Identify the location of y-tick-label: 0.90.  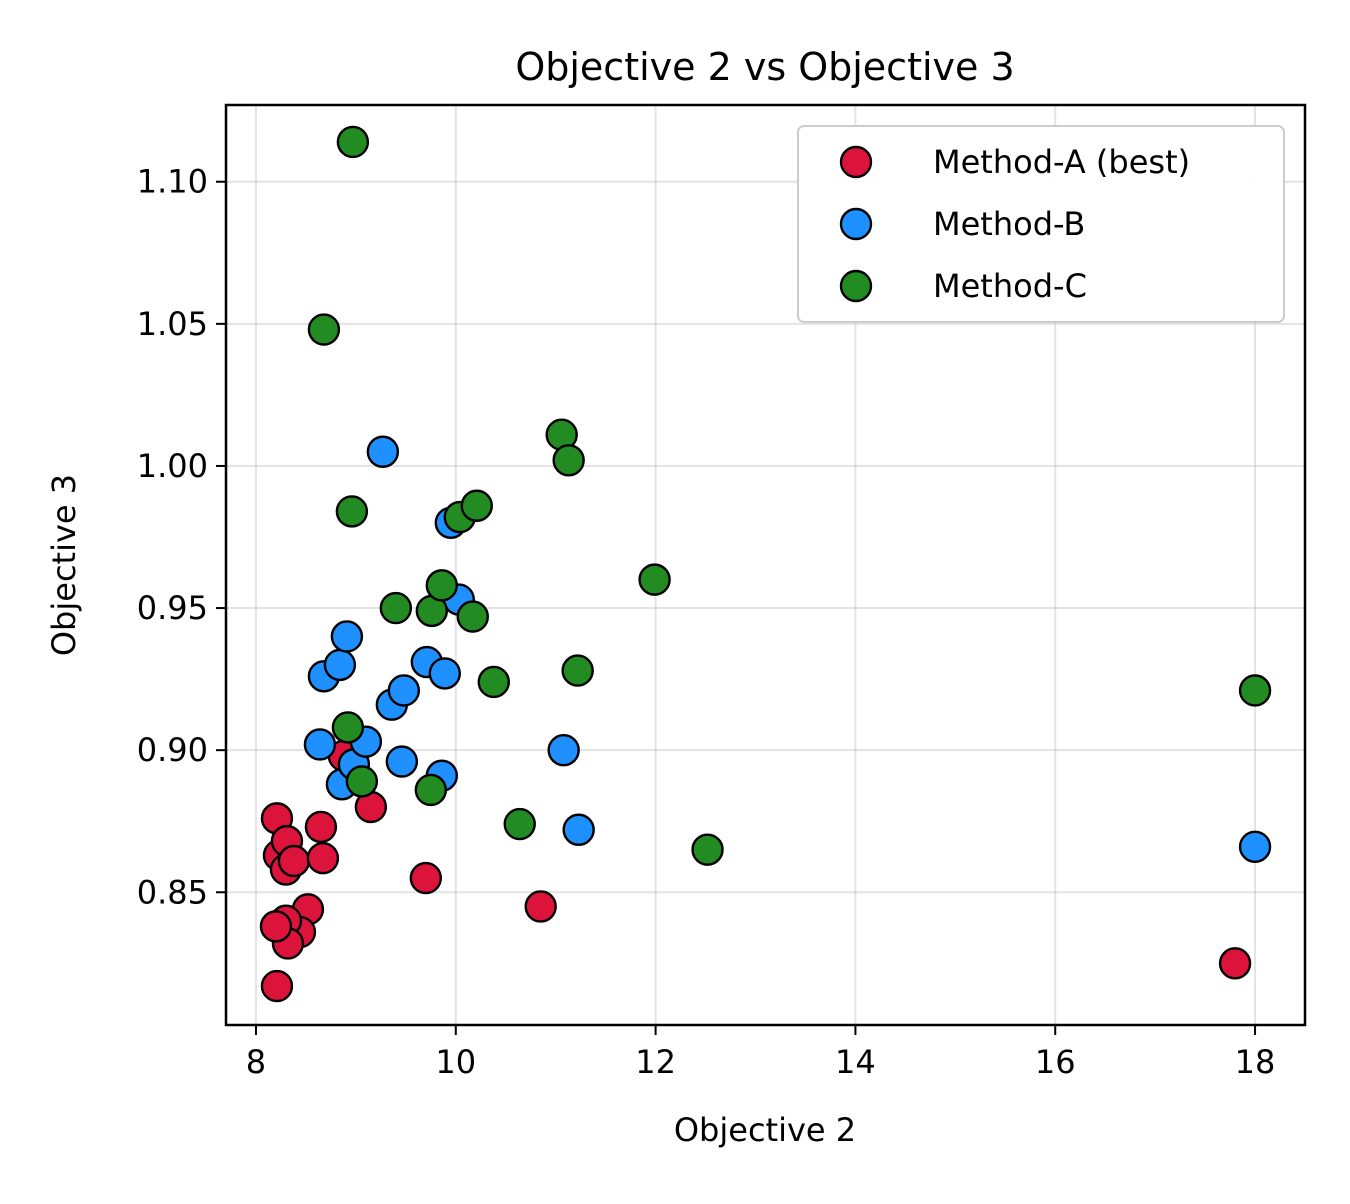
(172, 750).